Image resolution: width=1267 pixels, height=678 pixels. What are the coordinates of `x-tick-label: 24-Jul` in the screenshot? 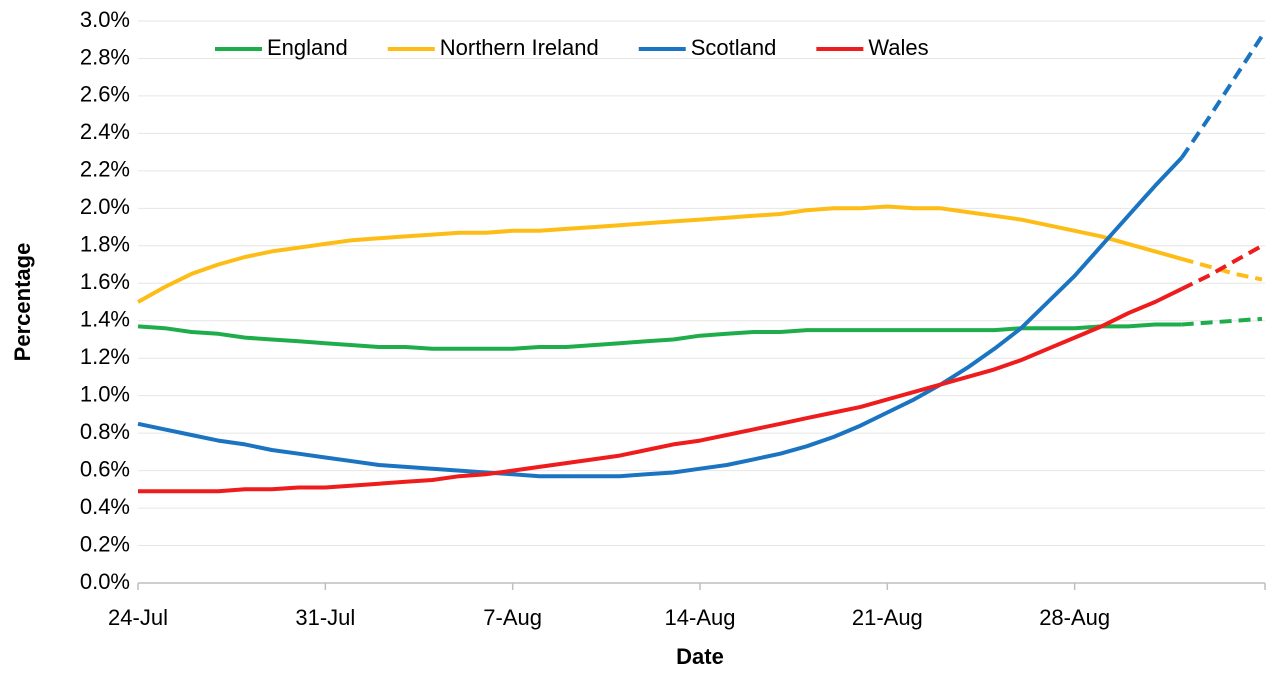 It's located at (138, 617).